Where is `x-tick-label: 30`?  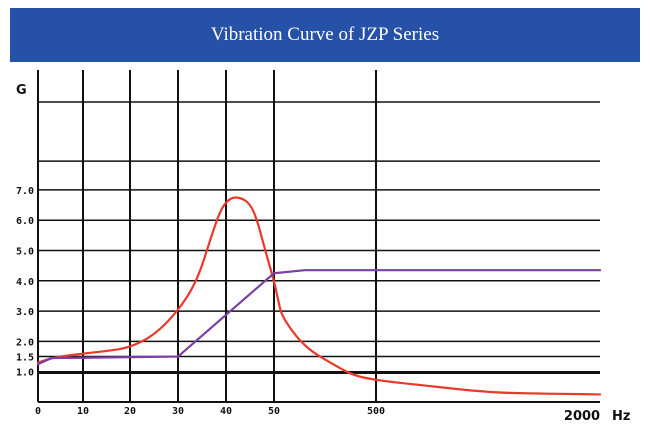
x-tick-label: 30 is located at coordinates (178, 411).